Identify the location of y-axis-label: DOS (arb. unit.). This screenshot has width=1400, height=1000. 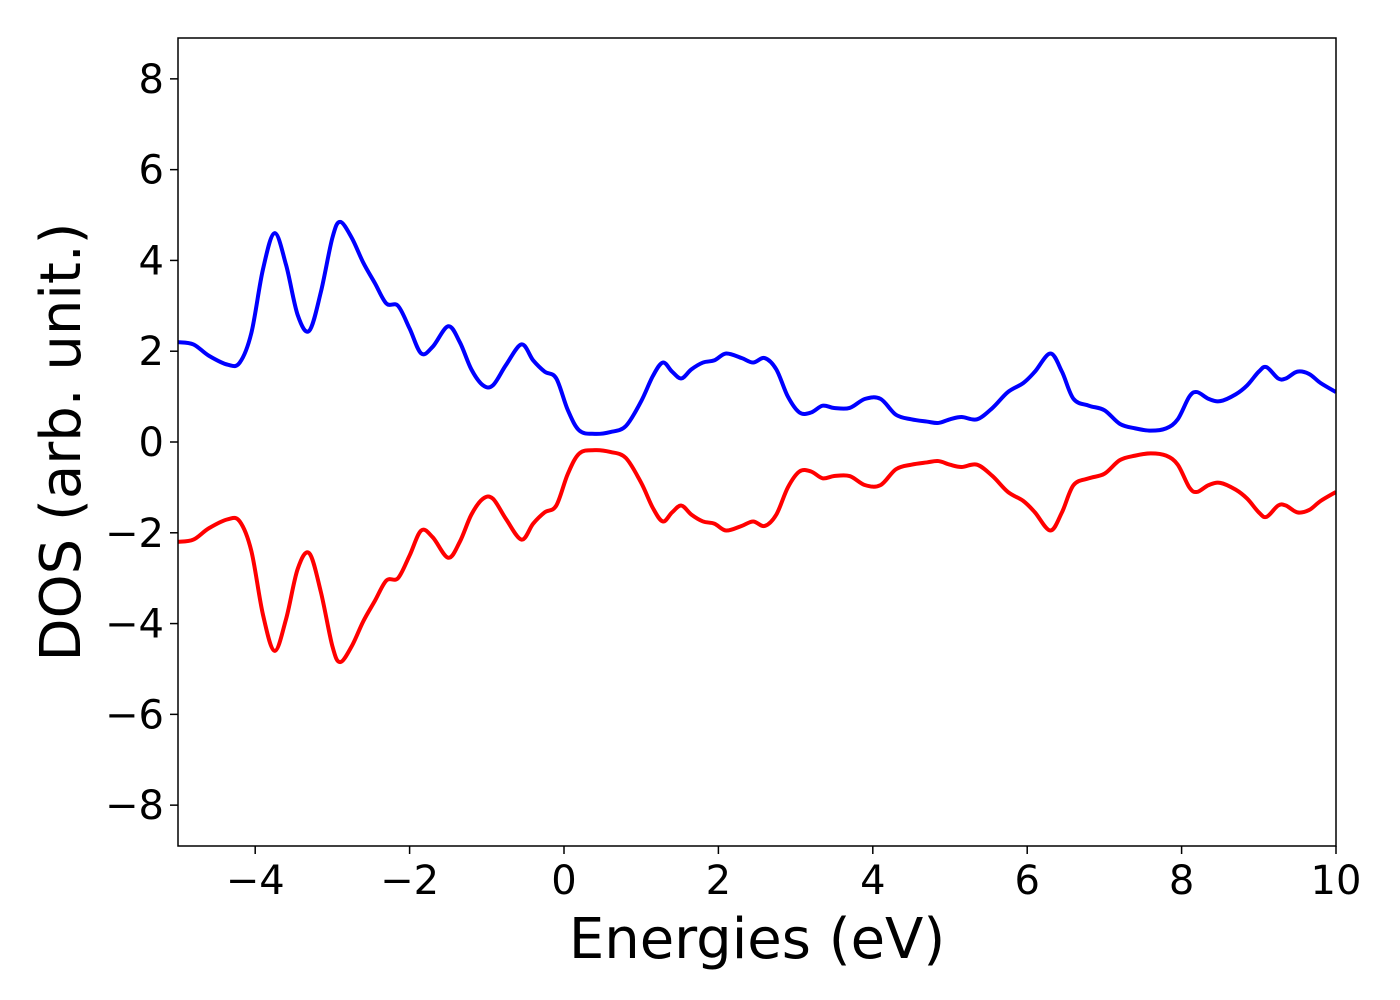
(61, 441).